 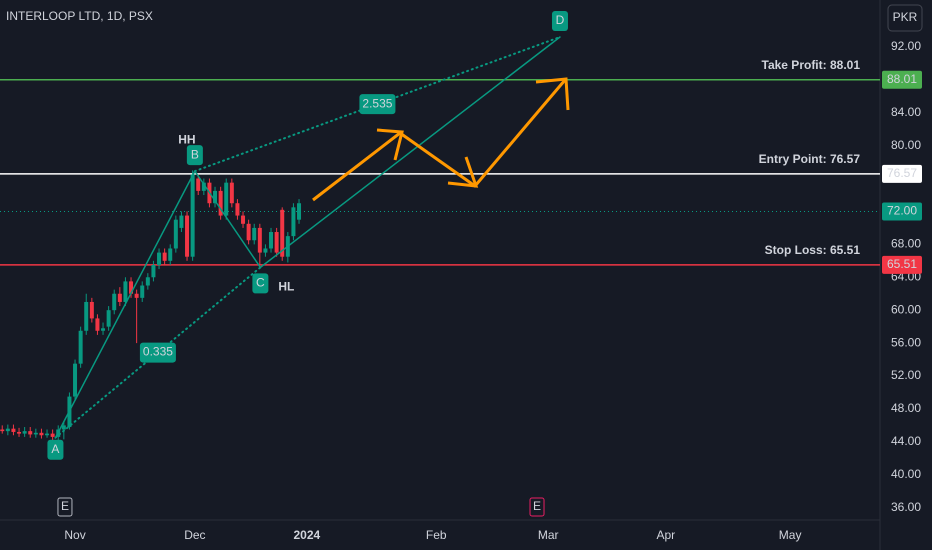 What do you see at coordinates (790, 535) in the screenshot?
I see `x-tick-label: May` at bounding box center [790, 535].